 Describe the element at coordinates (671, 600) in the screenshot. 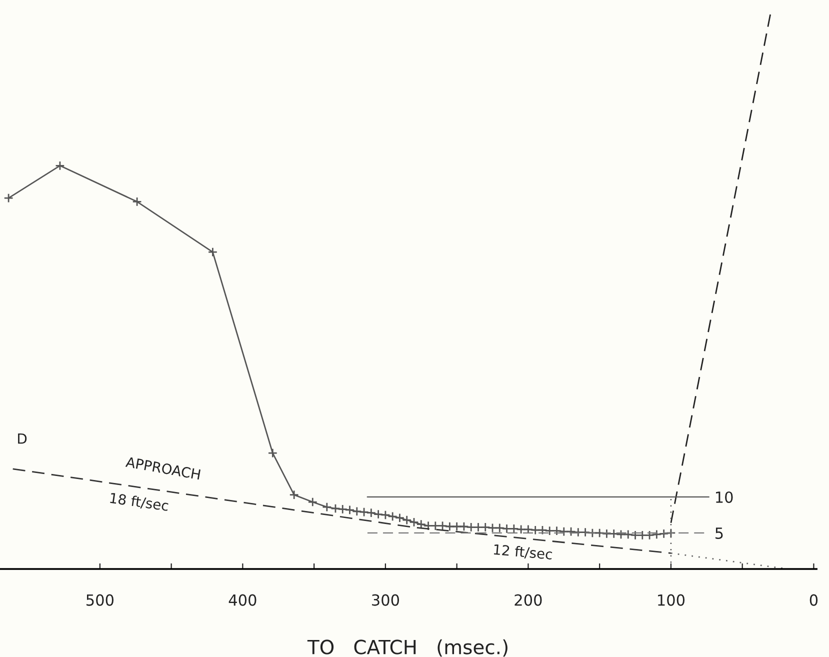

I see `x-tick-label: 100` at that location.